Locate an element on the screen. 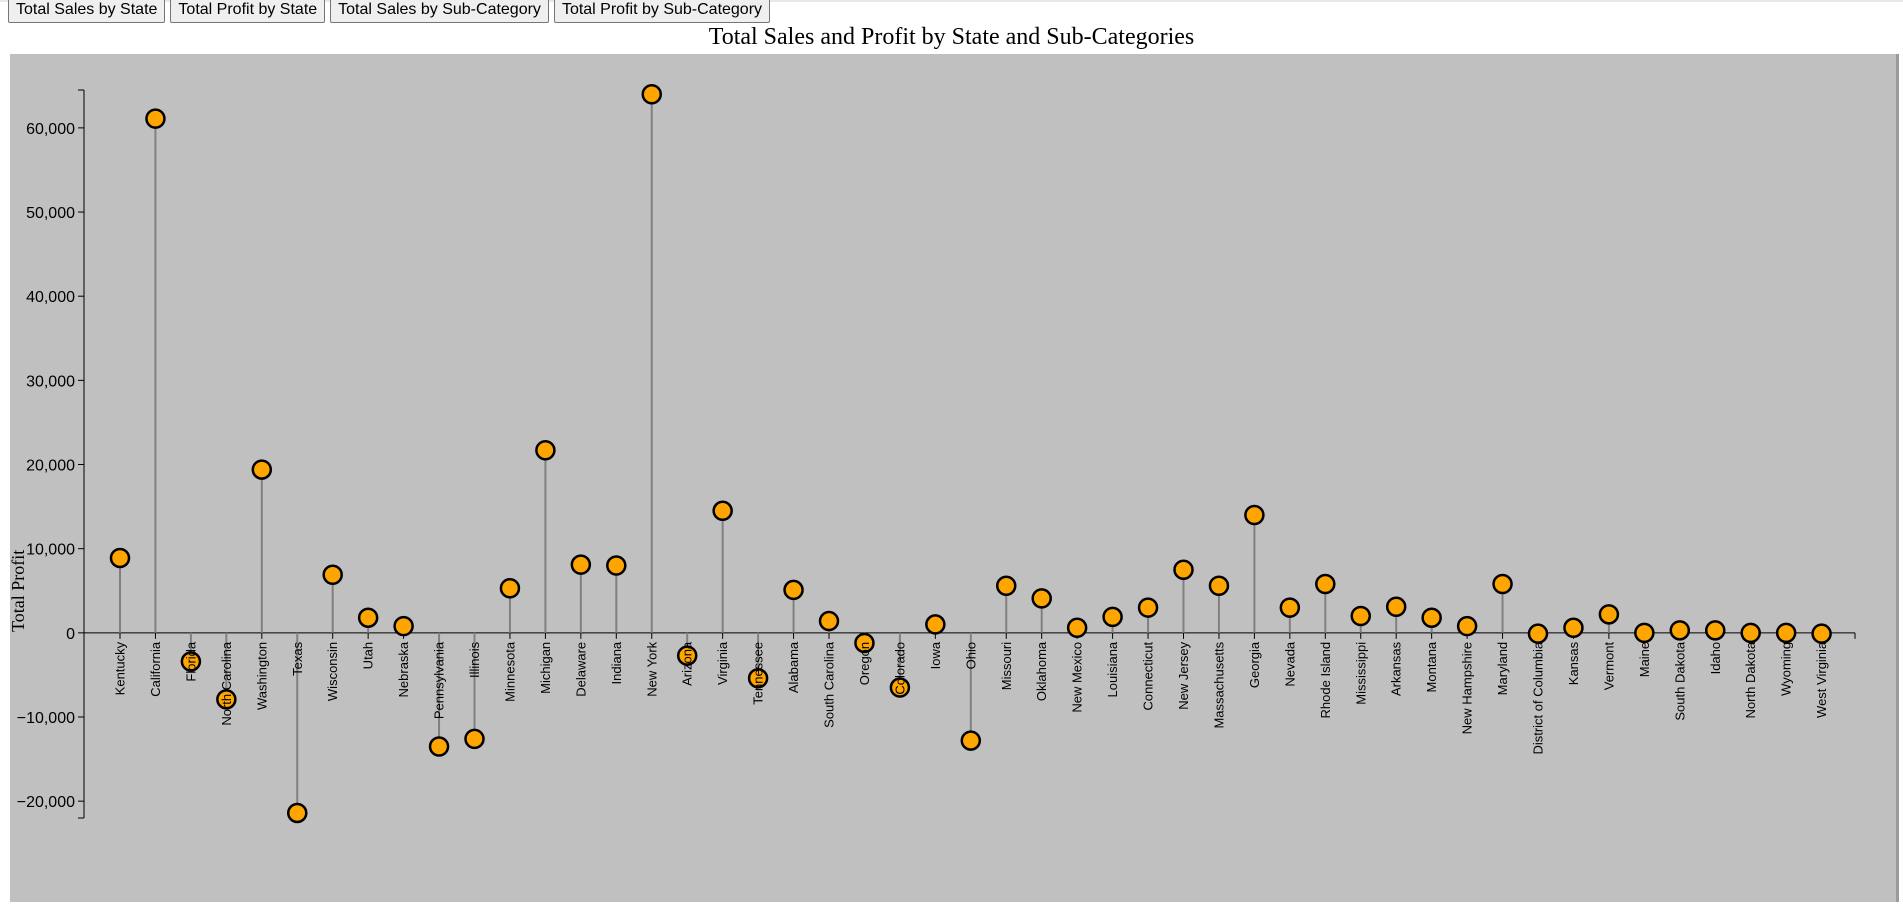 Image resolution: width=1903 pixels, height=914 pixels. x-category-label: Illinois is located at coordinates (474, 659).